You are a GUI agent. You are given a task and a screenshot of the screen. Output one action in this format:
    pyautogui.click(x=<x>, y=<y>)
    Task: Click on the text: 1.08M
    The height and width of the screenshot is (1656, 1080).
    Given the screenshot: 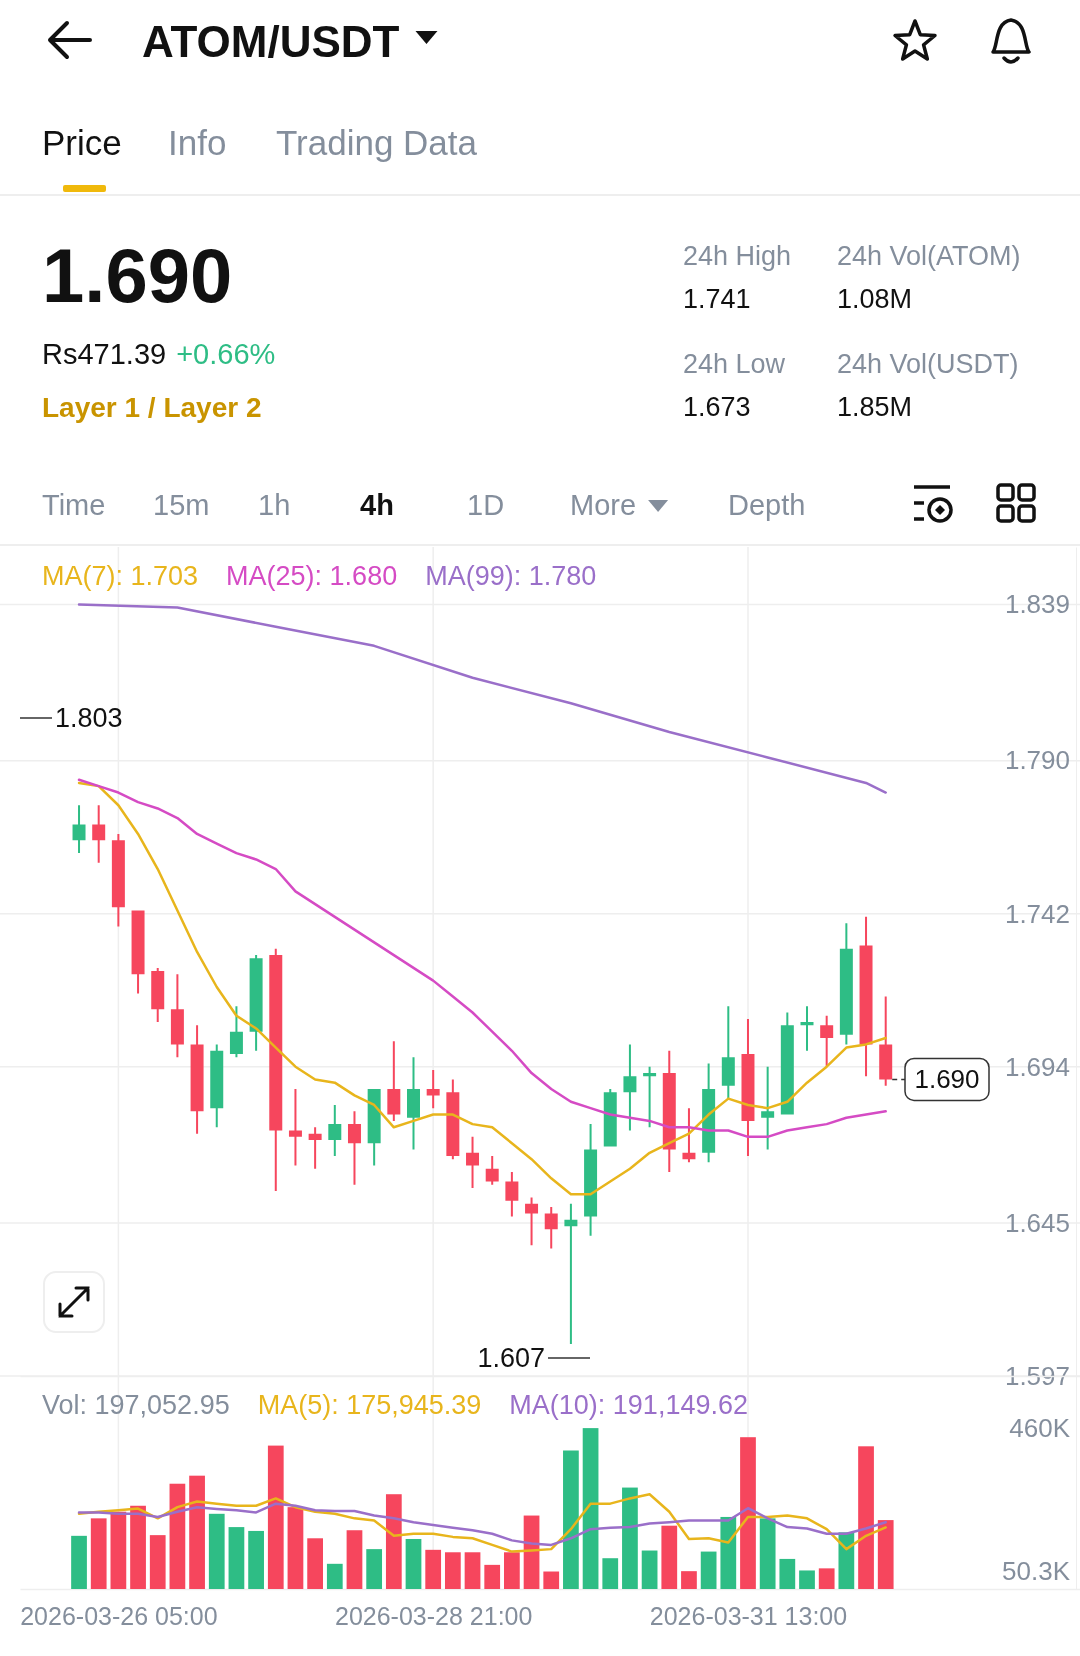 What is the action you would take?
    pyautogui.click(x=875, y=299)
    